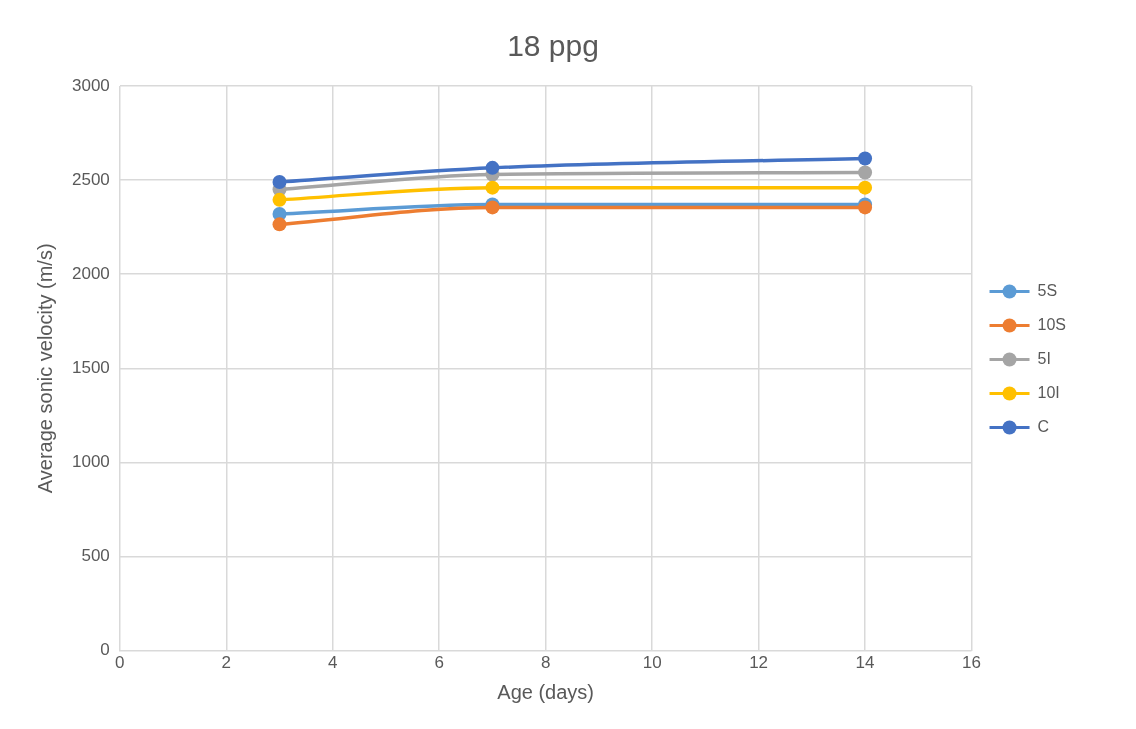 This screenshot has width=1136, height=729. What do you see at coordinates (105, 650) in the screenshot?
I see `y-tick-label: 0` at bounding box center [105, 650].